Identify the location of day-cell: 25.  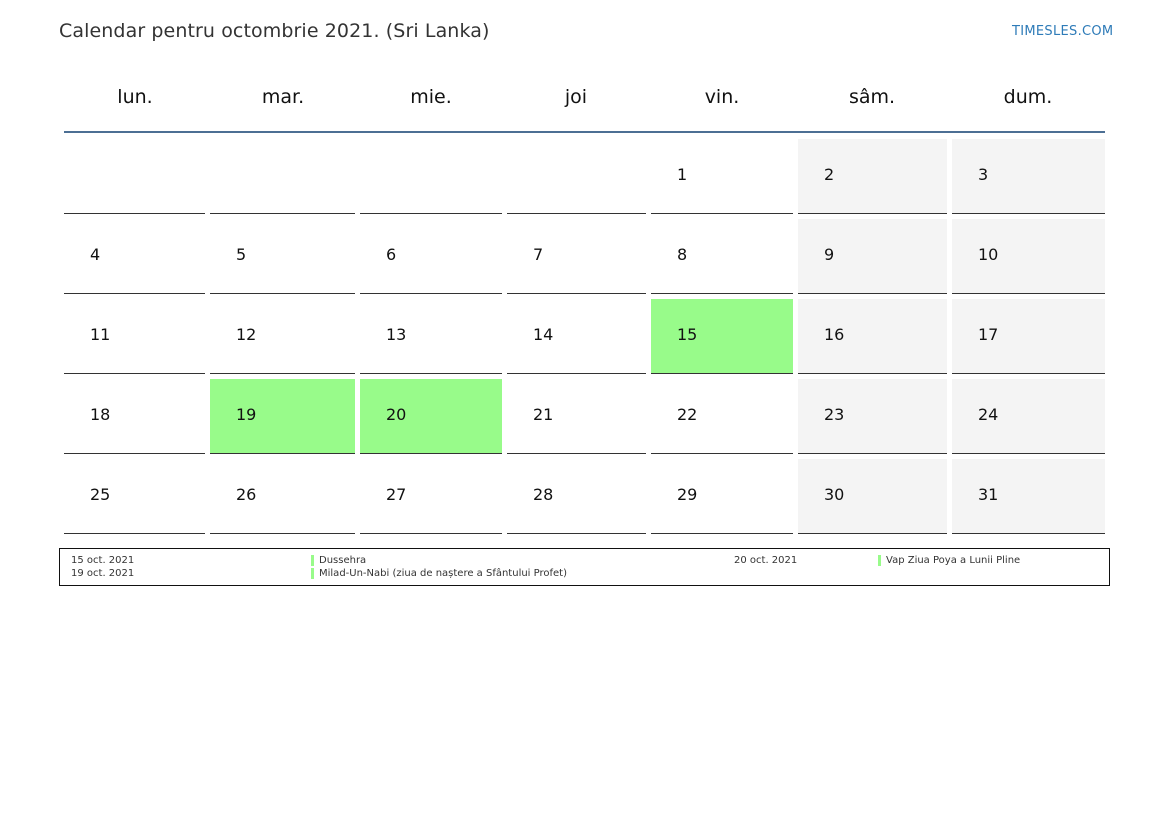
(134, 496).